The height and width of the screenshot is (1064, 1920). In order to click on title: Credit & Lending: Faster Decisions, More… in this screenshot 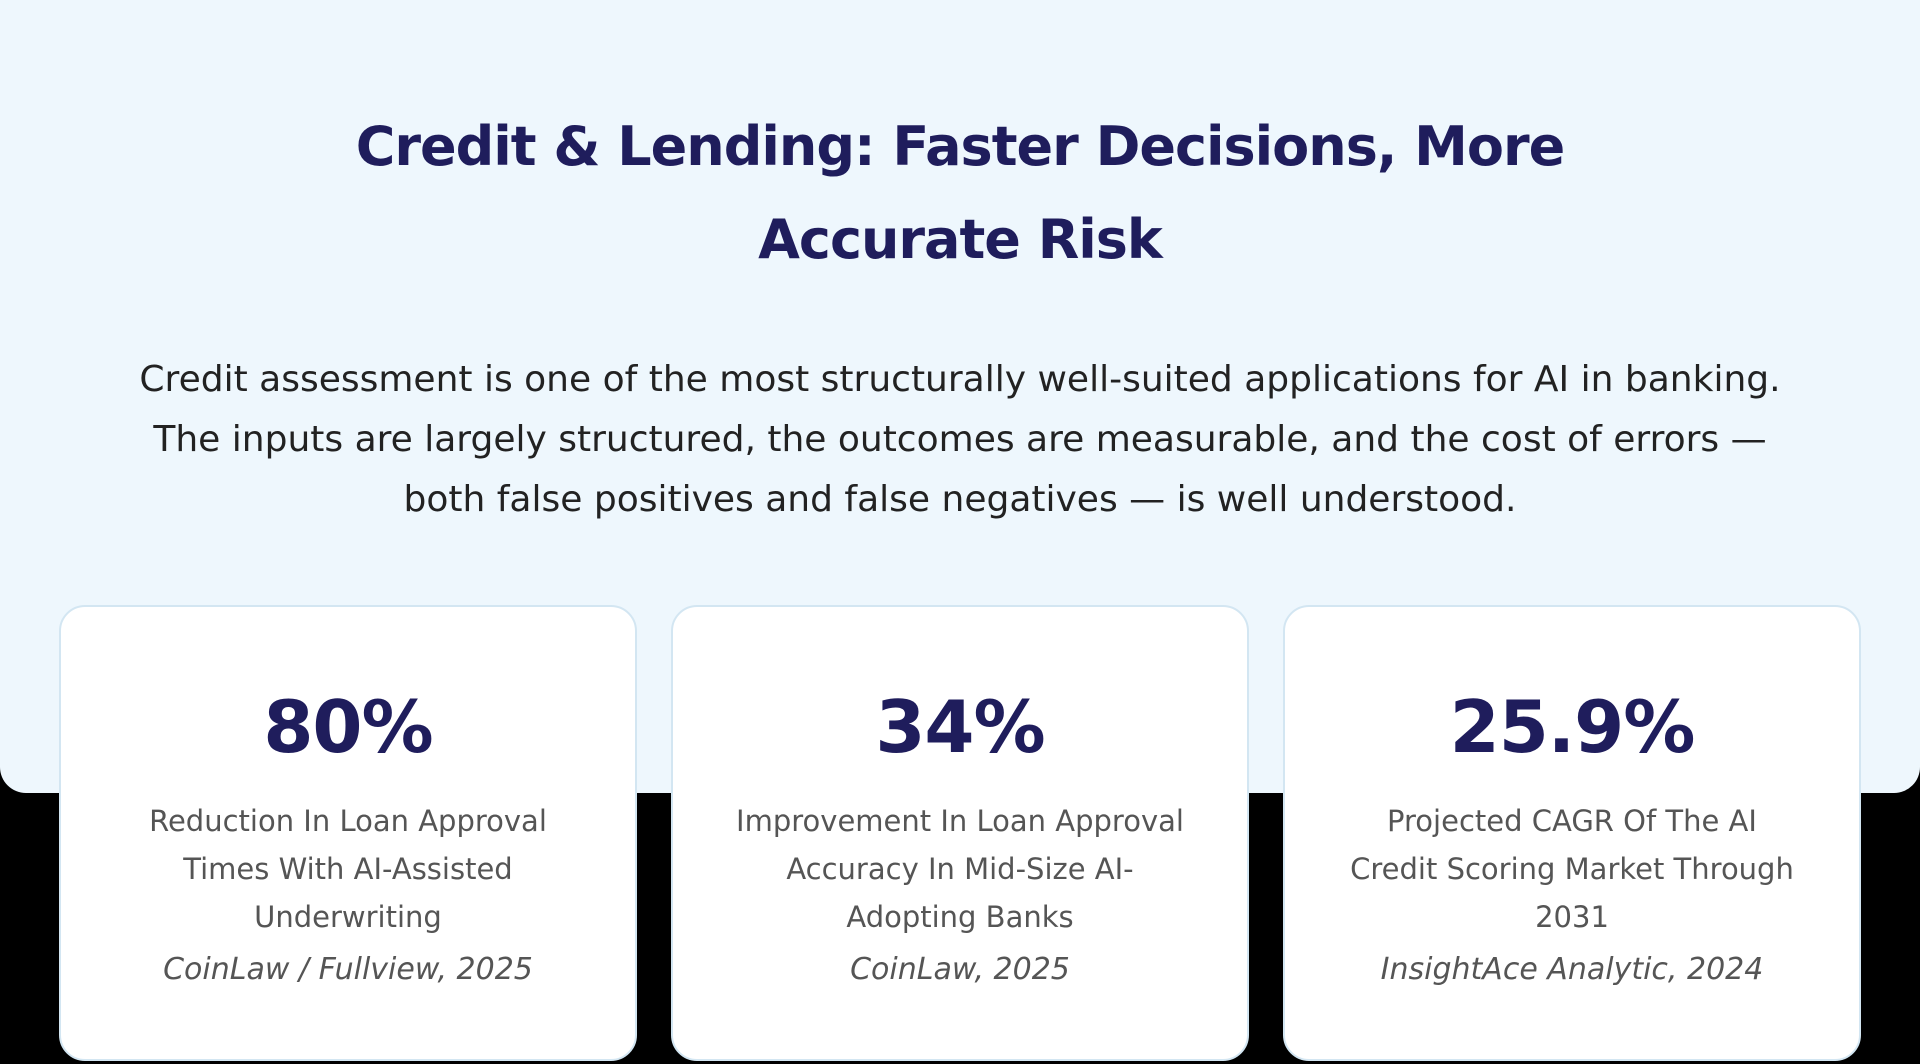, I will do `click(960, 193)`.